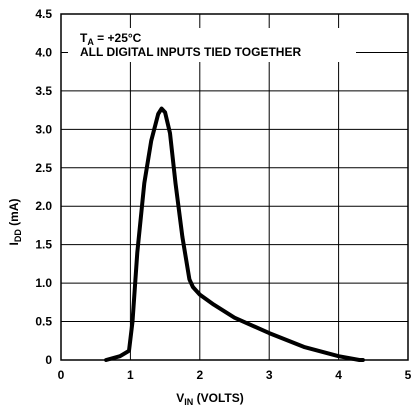 The image size is (414, 413). What do you see at coordinates (43, 187) in the screenshot?
I see `y-axis-ticks: 0 0.5 1.0 1.5 2.0 2.5 3.0 3.5 4.0 4.5` at bounding box center [43, 187].